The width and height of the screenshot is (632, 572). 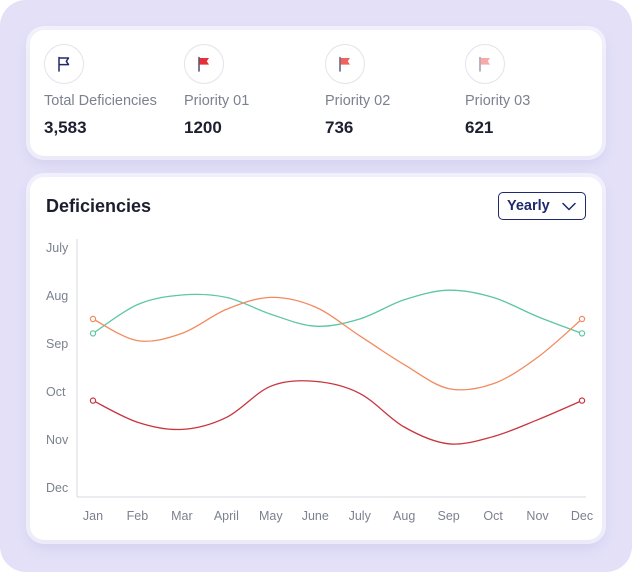 What do you see at coordinates (57, 296) in the screenshot?
I see `y-tick-label: Aug` at bounding box center [57, 296].